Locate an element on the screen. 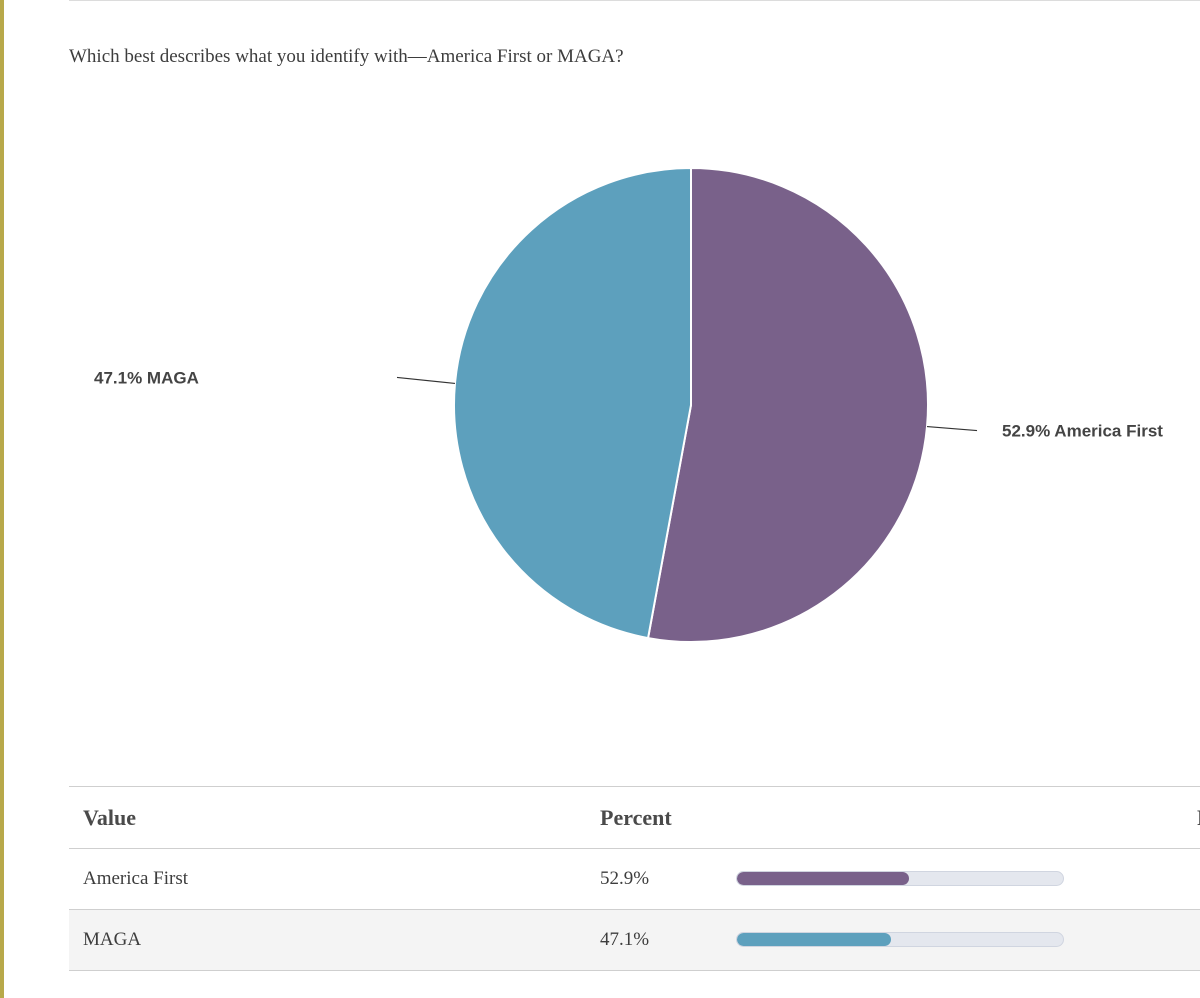  table-row: America First 52.9% is located at coordinates (634, 879).